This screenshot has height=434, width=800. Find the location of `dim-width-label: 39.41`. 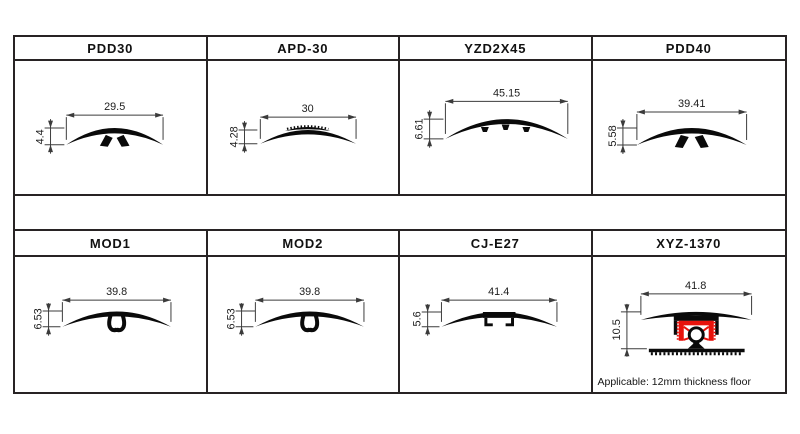

dim-width-label: 39.41 is located at coordinates (691, 104).